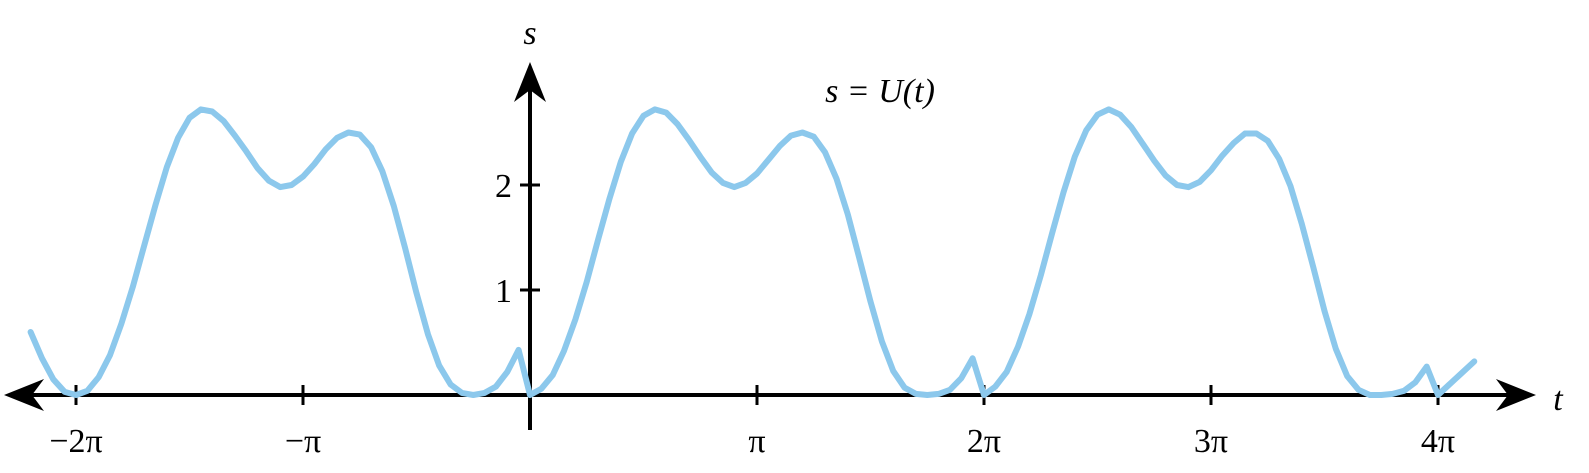  What do you see at coordinates (1516, 395) in the screenshot?
I see `x-axis-right-arrow-icon` at bounding box center [1516, 395].